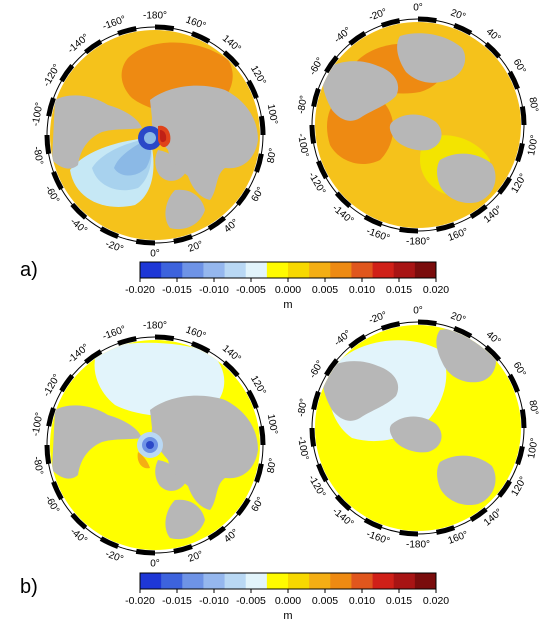 Image resolution: width=560 pixels, height=625 pixels. I want to click on colorbar-tick-label: 0.020, so click(436, 601).